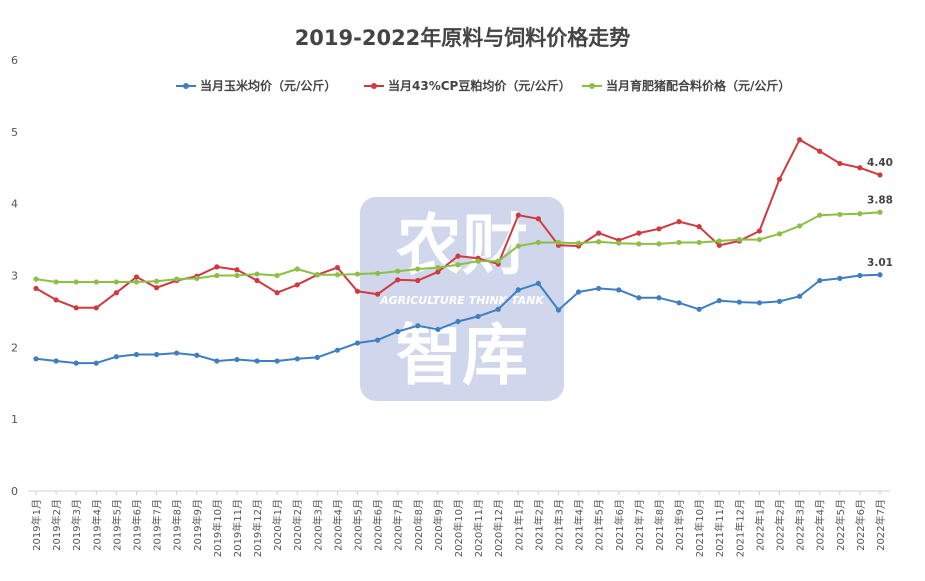 This screenshot has height=581, width=925. I want to click on y-tick-label: 2, so click(14, 347).